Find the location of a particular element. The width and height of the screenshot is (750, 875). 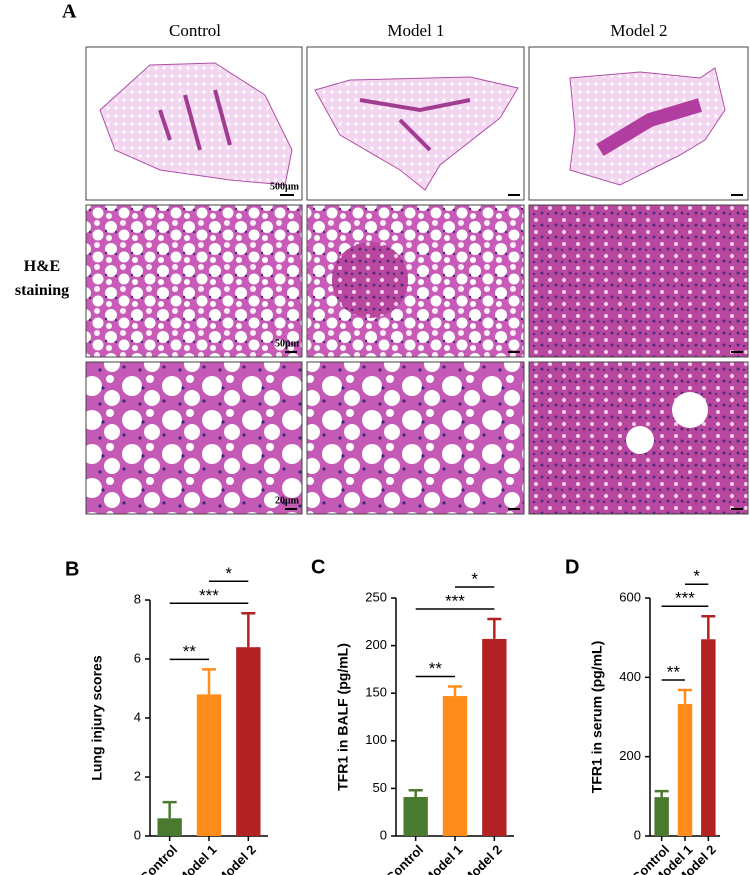

dense-region is located at coordinates (649, 127).